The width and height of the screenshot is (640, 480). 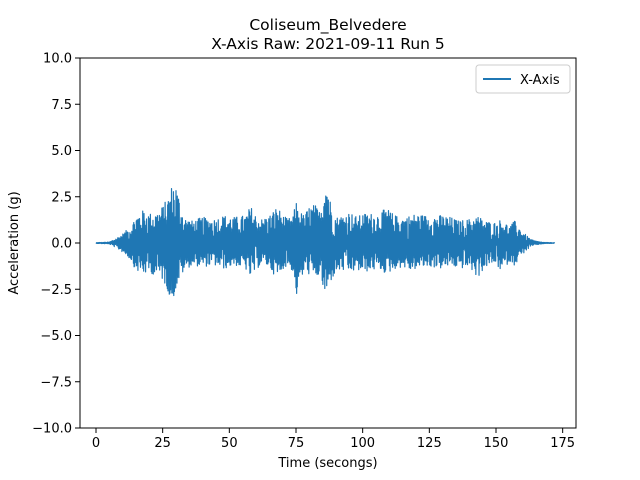 I want to click on x-axis-label: Time (secongs), so click(x=327, y=463).